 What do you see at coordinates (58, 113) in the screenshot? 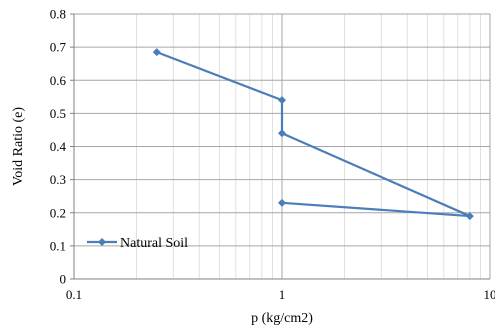
I see `y-tick-label: 0.5` at bounding box center [58, 113].